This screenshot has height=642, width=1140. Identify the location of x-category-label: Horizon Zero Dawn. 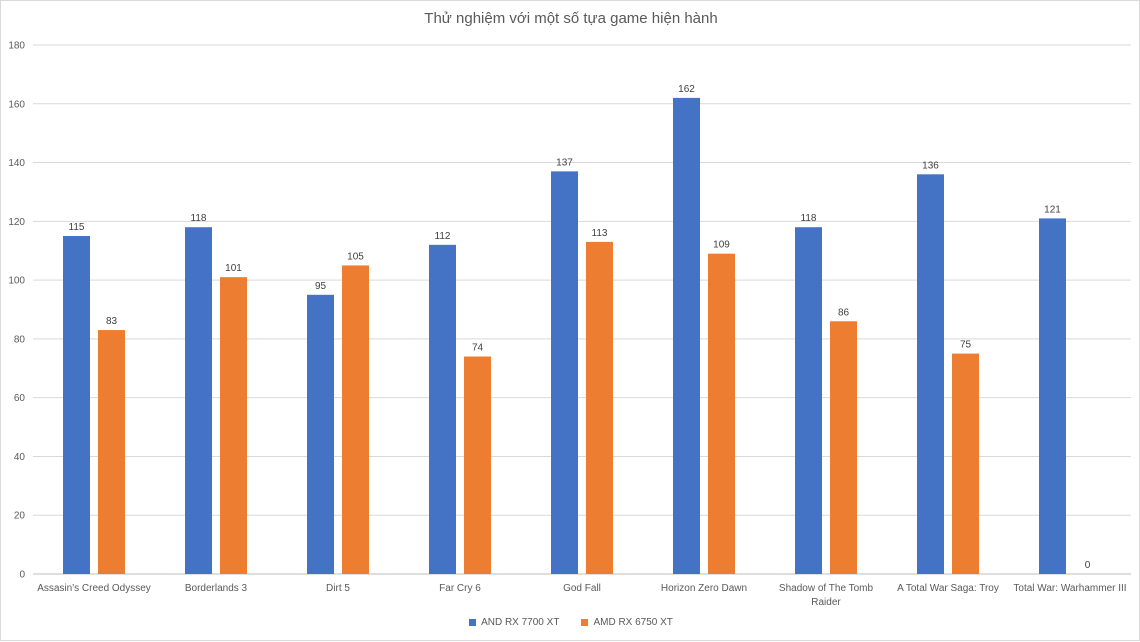
(704, 588).